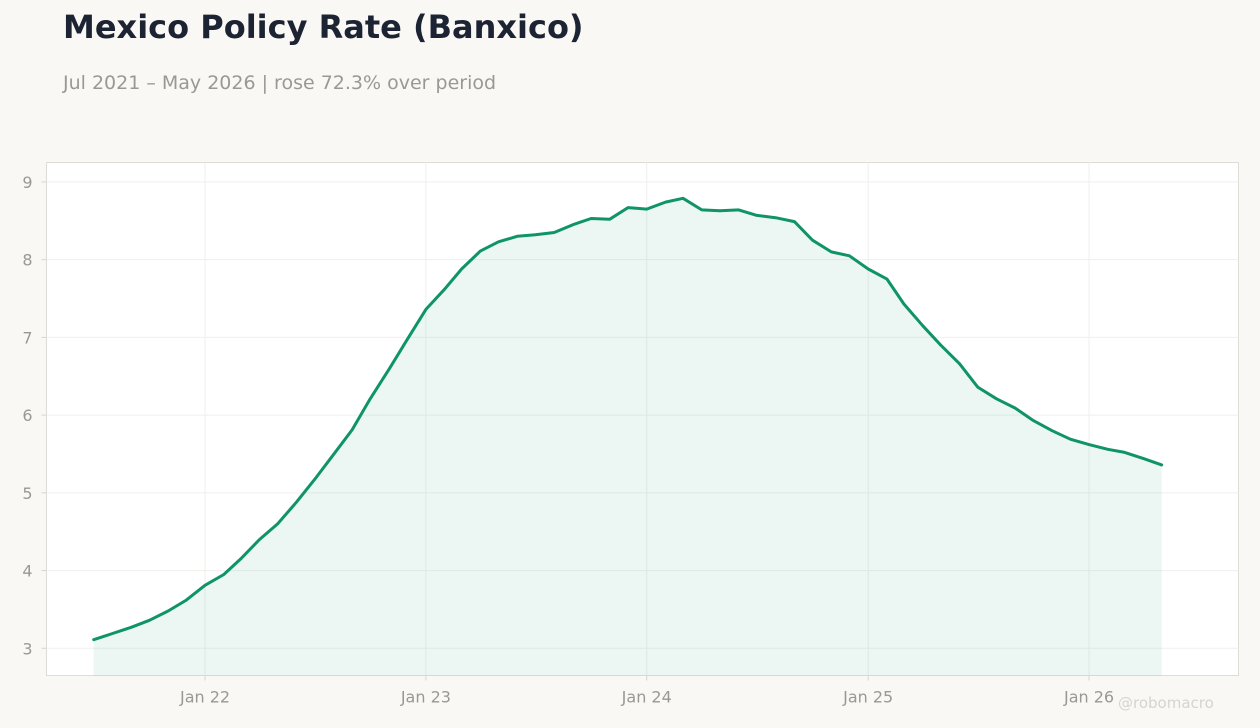 Image resolution: width=1260 pixels, height=728 pixels. Describe the element at coordinates (27, 182) in the screenshot. I see `y-tick-label: 9` at that location.